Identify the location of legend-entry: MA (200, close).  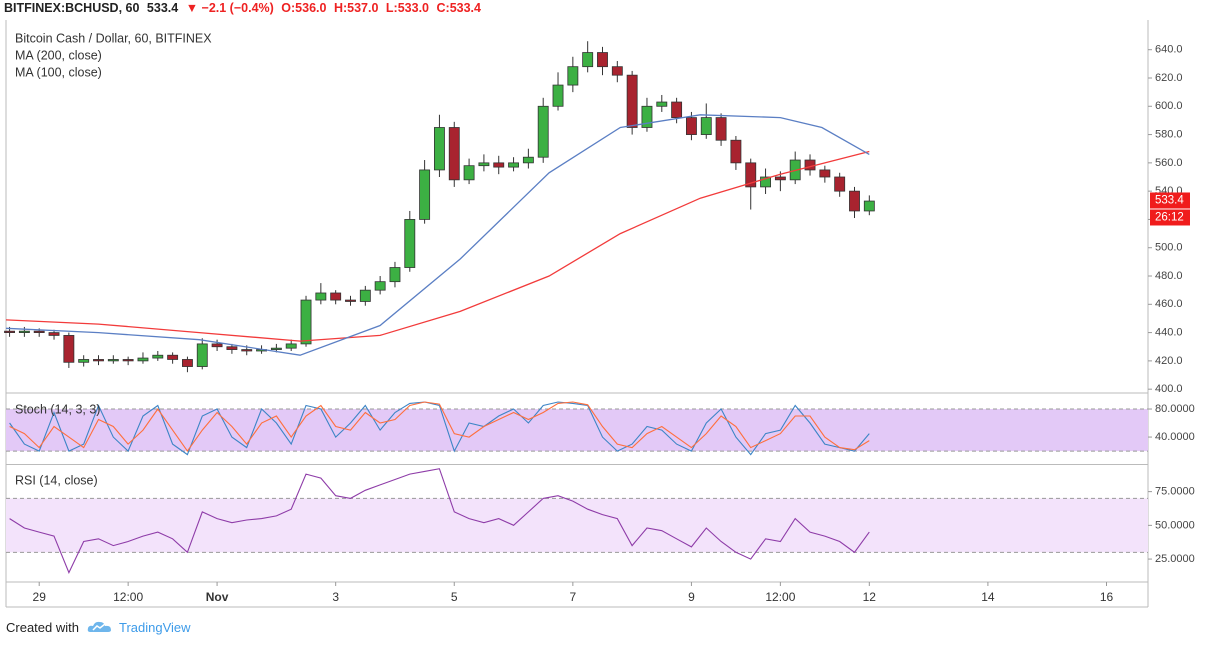
(58, 55).